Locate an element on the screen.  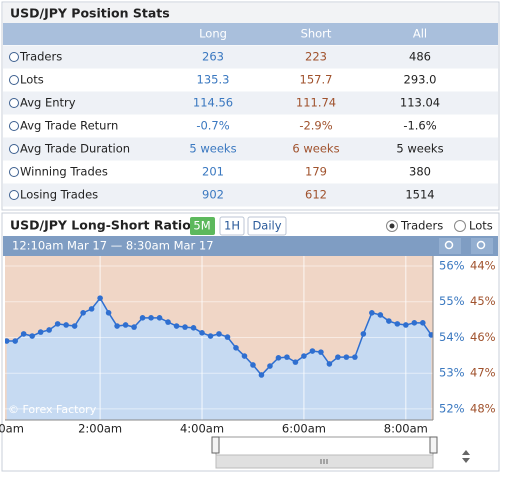
radio is located at coordinates (460, 226).